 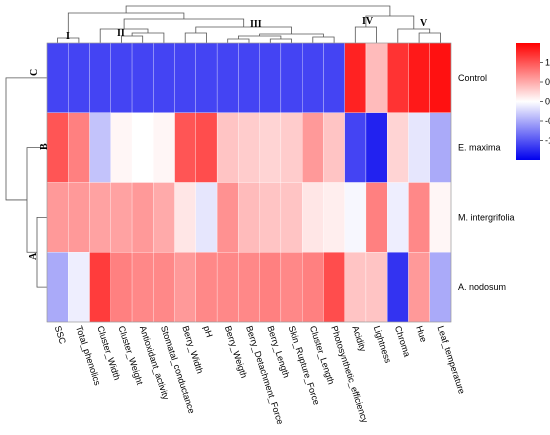 What do you see at coordinates (208, 332) in the screenshot?
I see `column-label: pH` at bounding box center [208, 332].